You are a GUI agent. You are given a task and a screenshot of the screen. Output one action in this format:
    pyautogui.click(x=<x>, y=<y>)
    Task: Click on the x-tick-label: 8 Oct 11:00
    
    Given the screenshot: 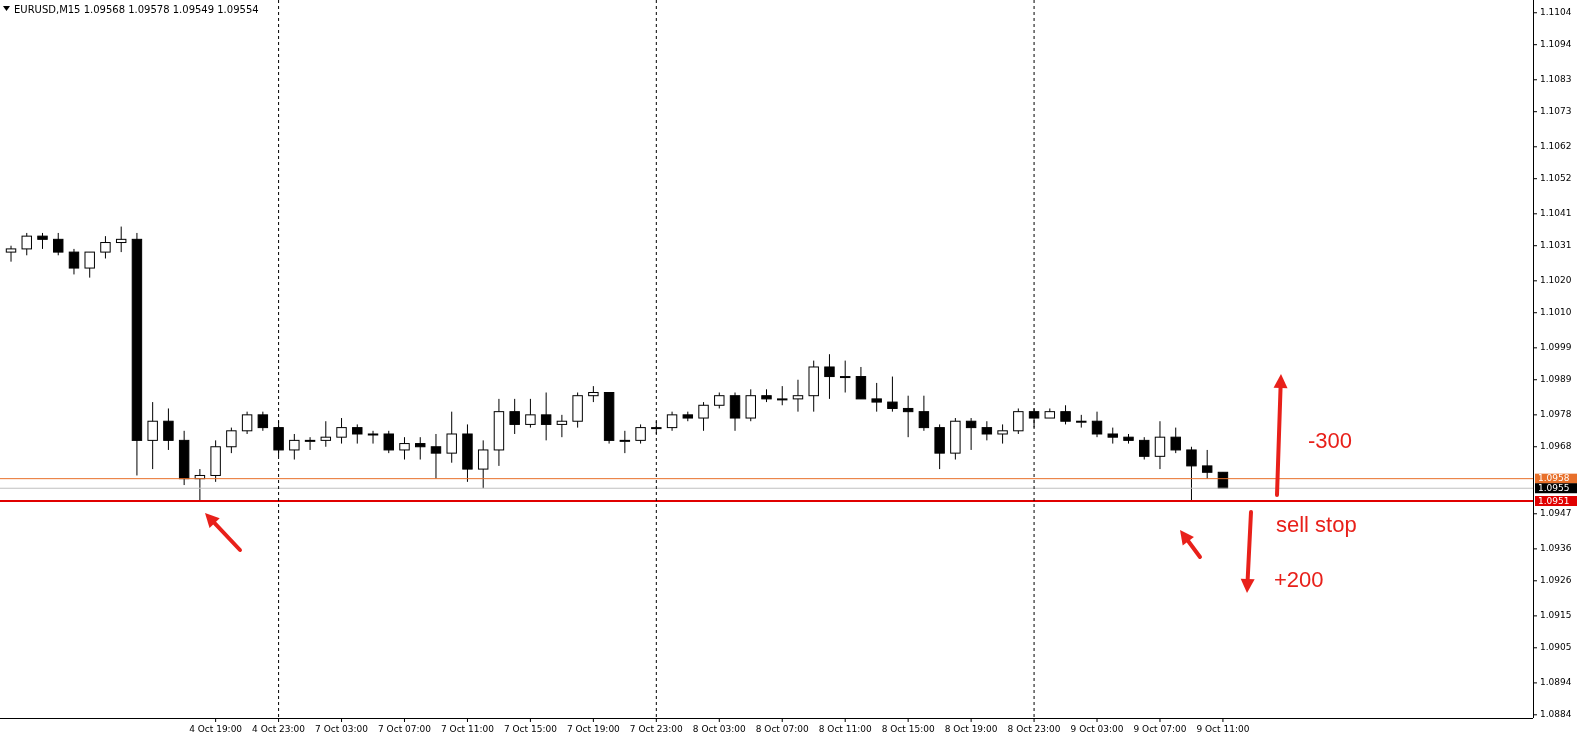 What is the action you would take?
    pyautogui.click(x=845, y=729)
    